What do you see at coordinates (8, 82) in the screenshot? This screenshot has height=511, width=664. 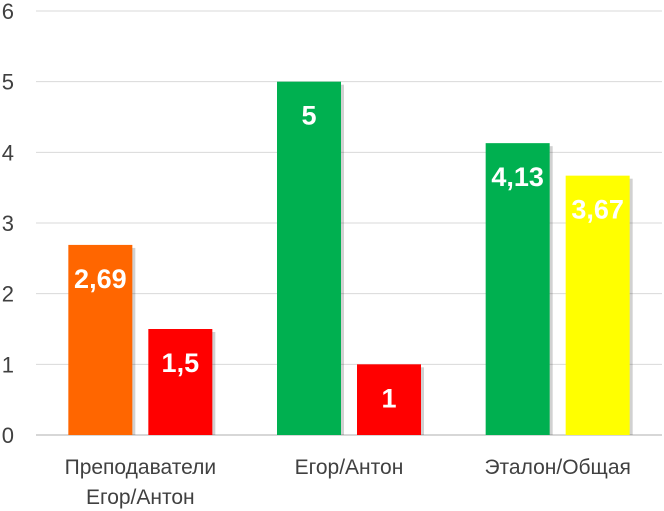 I see `y-tick-label: 5` at bounding box center [8, 82].